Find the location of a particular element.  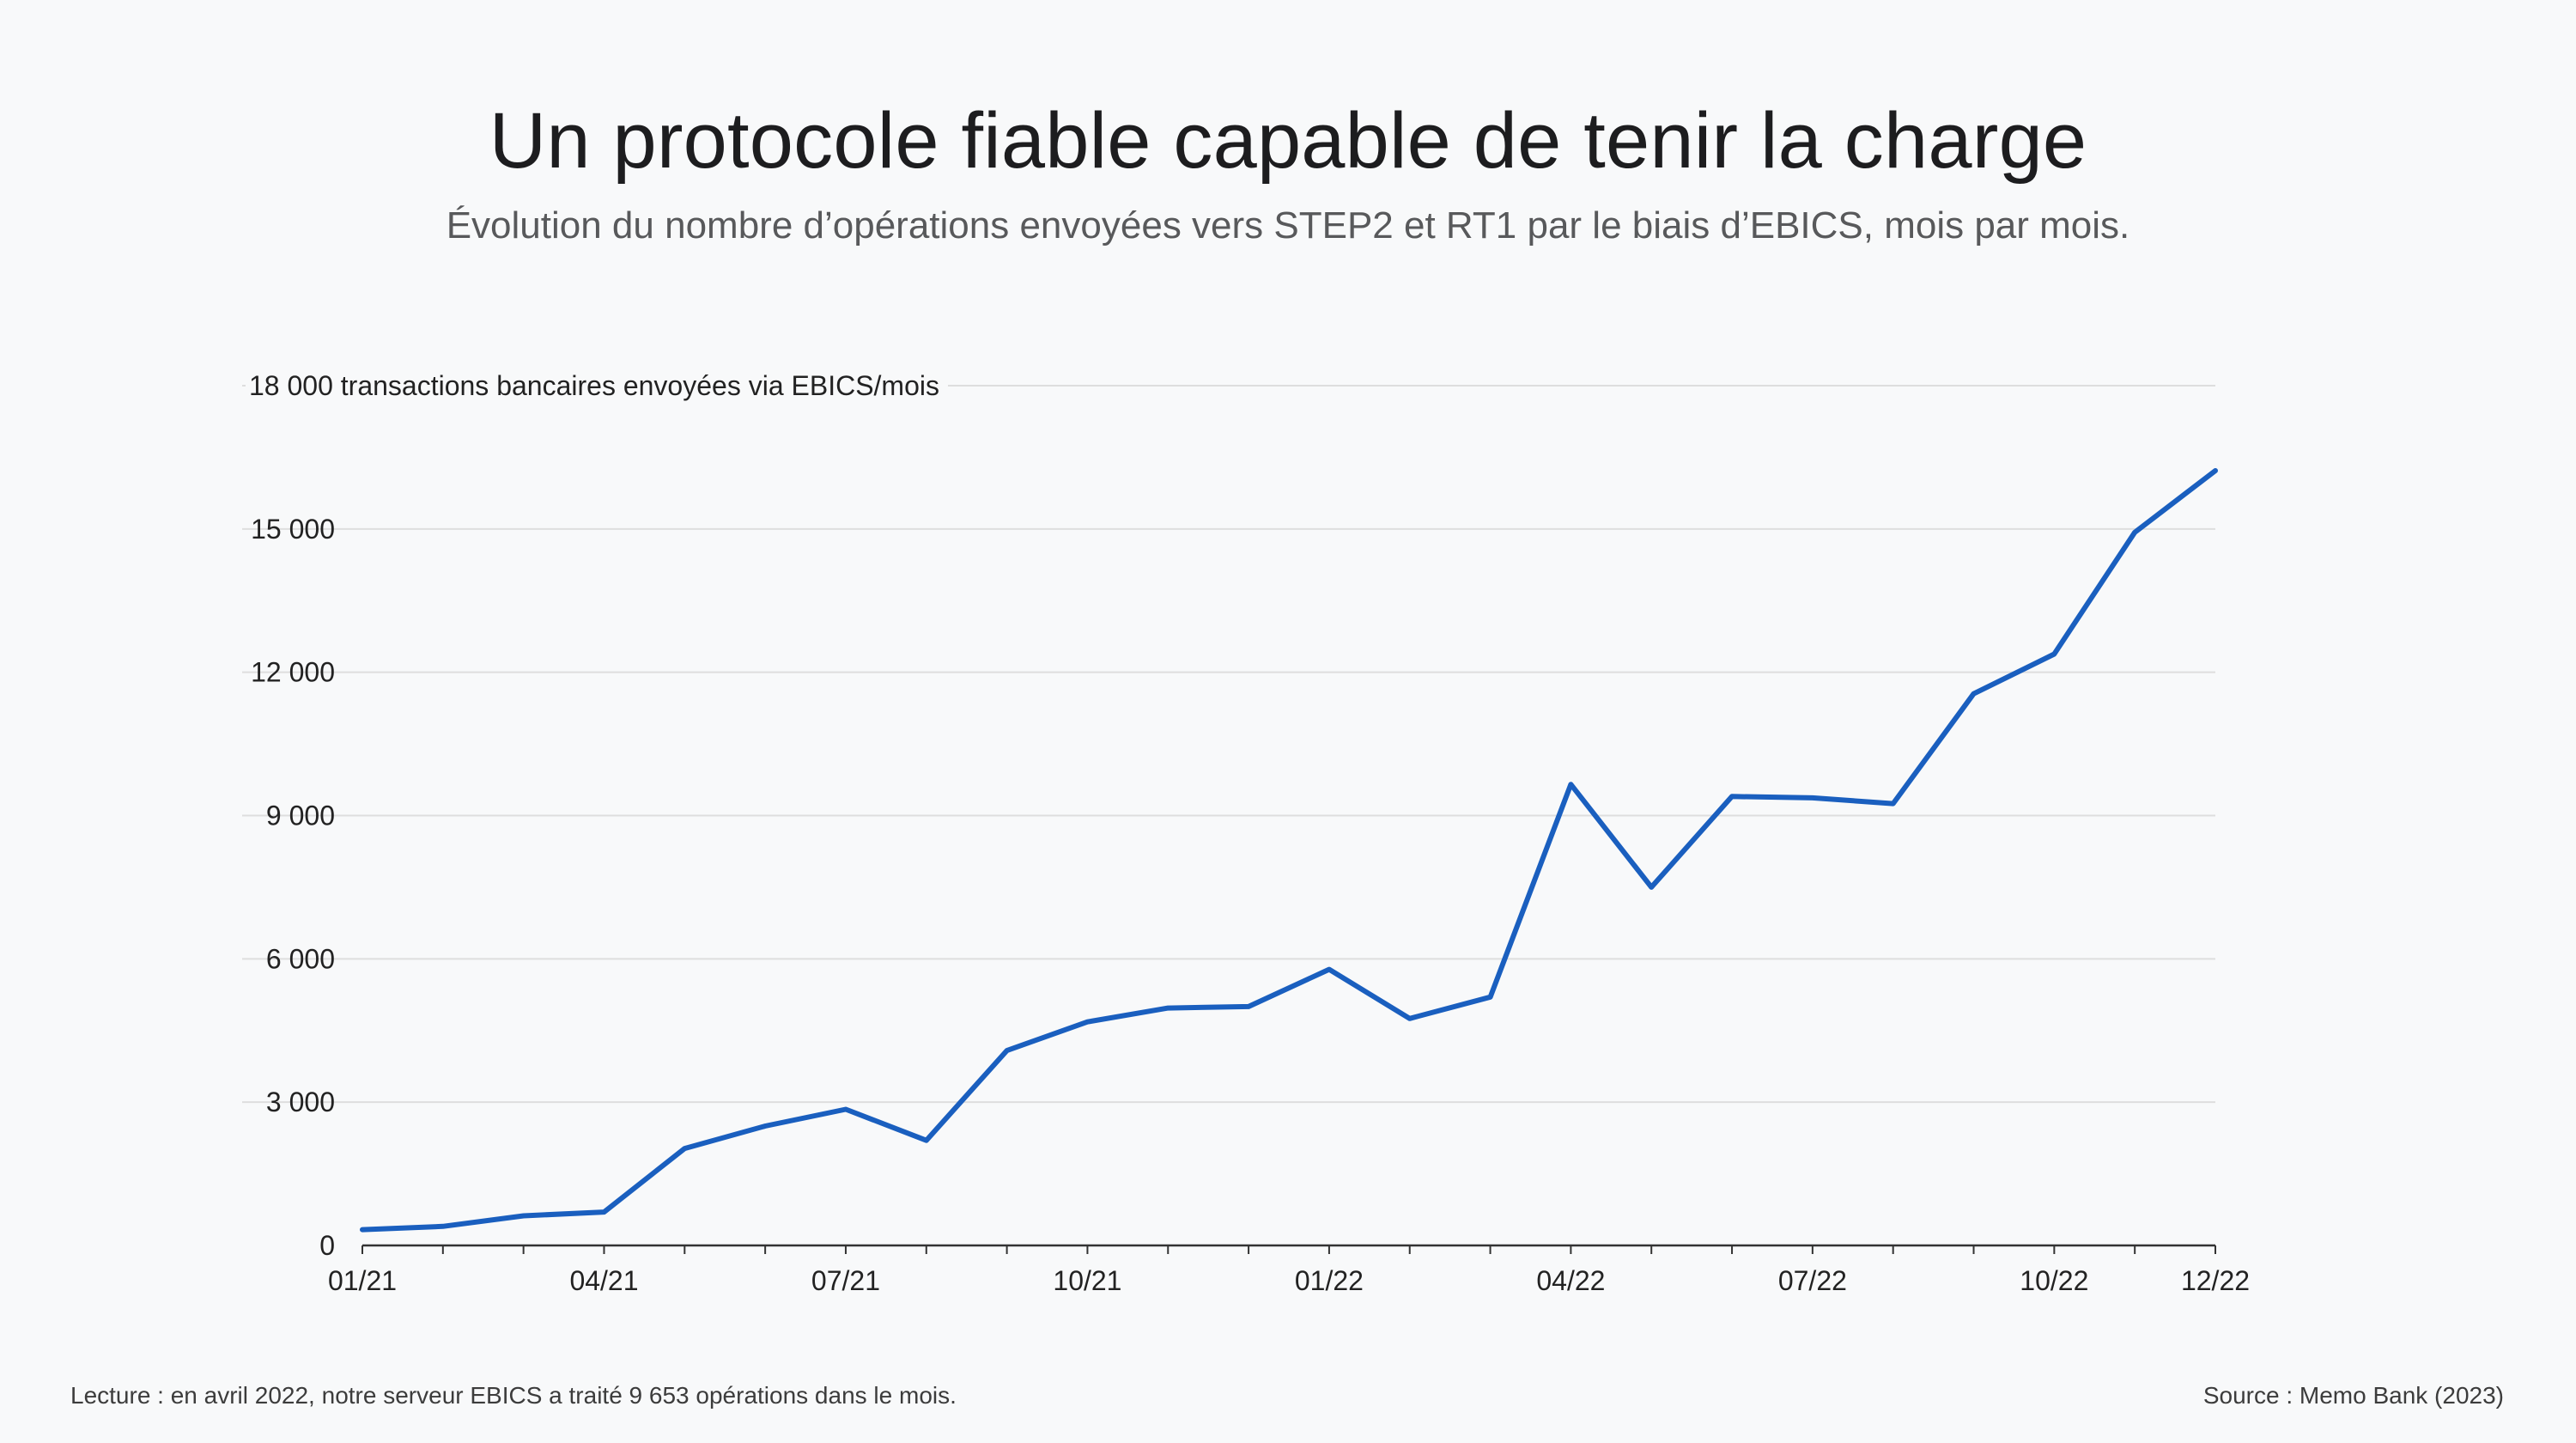

x-tick-label: 01/22 is located at coordinates (1330, 1280).